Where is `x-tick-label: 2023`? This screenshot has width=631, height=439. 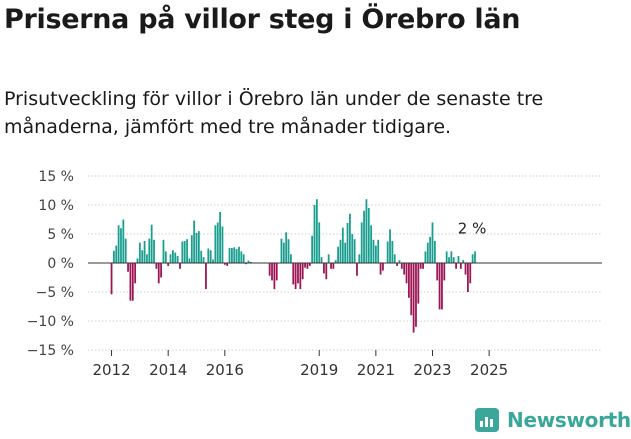
x-tick-label: 2023 is located at coordinates (432, 370).